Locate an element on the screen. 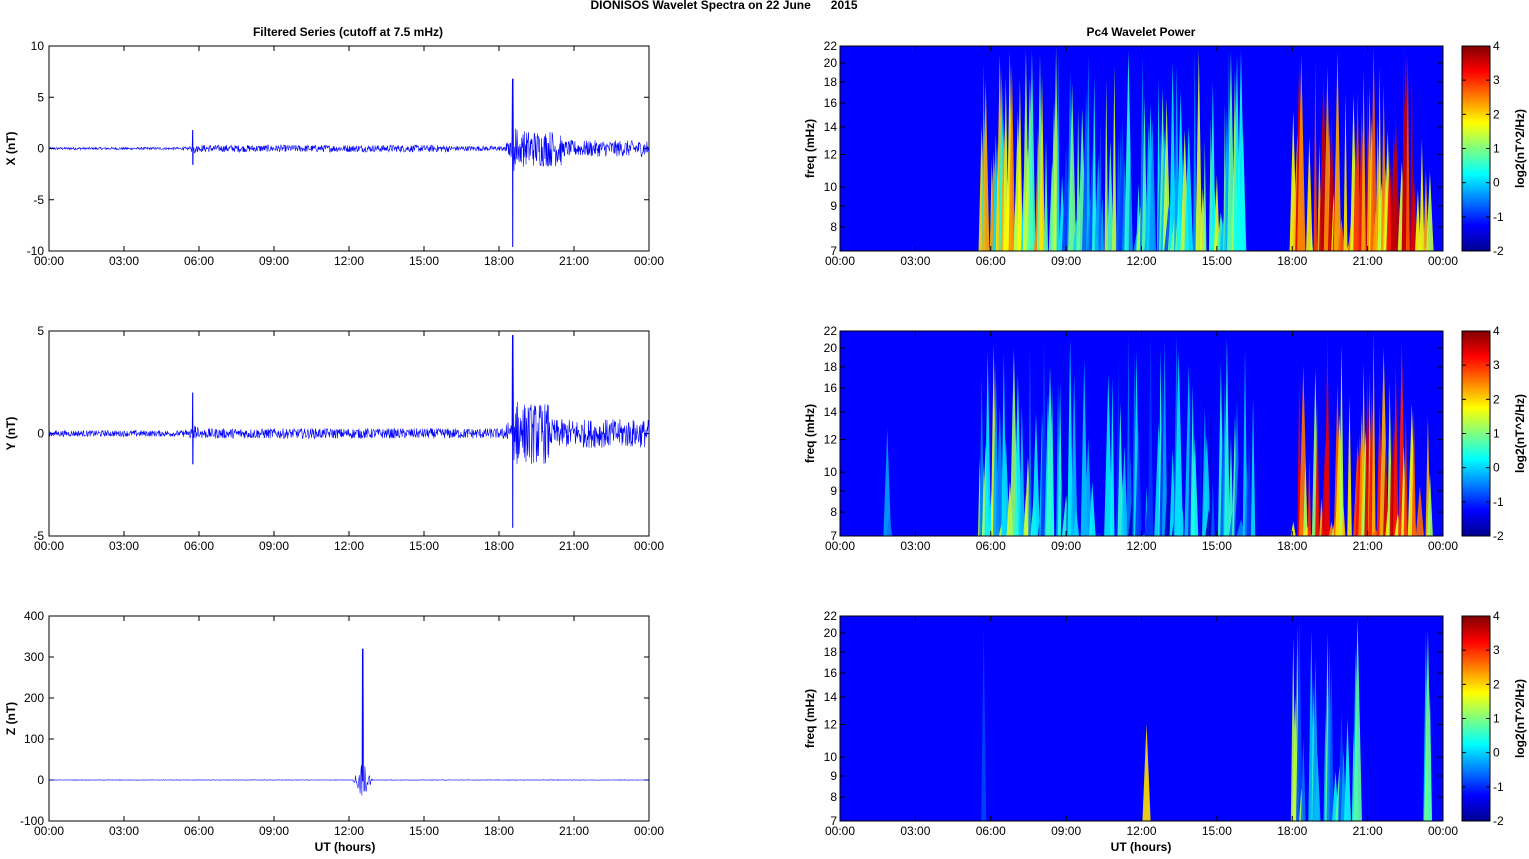 The height and width of the screenshot is (859, 1529). colorbar is located at coordinates (1476, 718).